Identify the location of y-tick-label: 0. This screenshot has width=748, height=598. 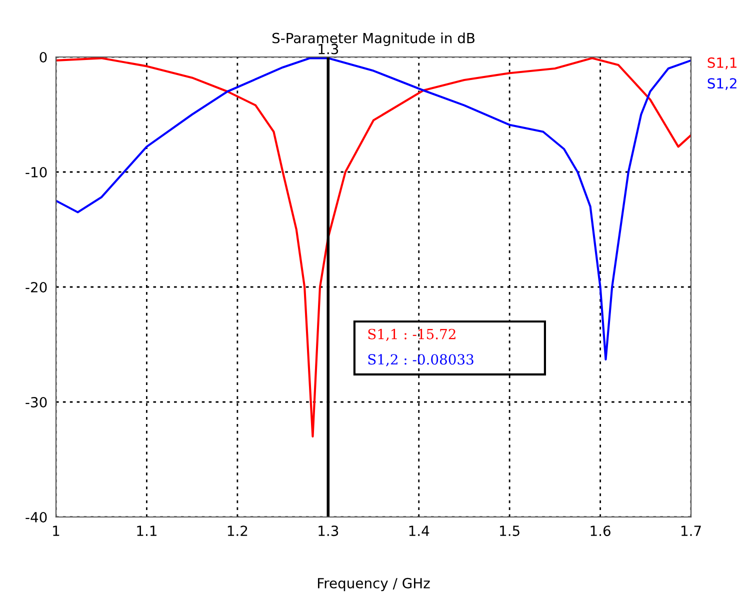
(43, 57).